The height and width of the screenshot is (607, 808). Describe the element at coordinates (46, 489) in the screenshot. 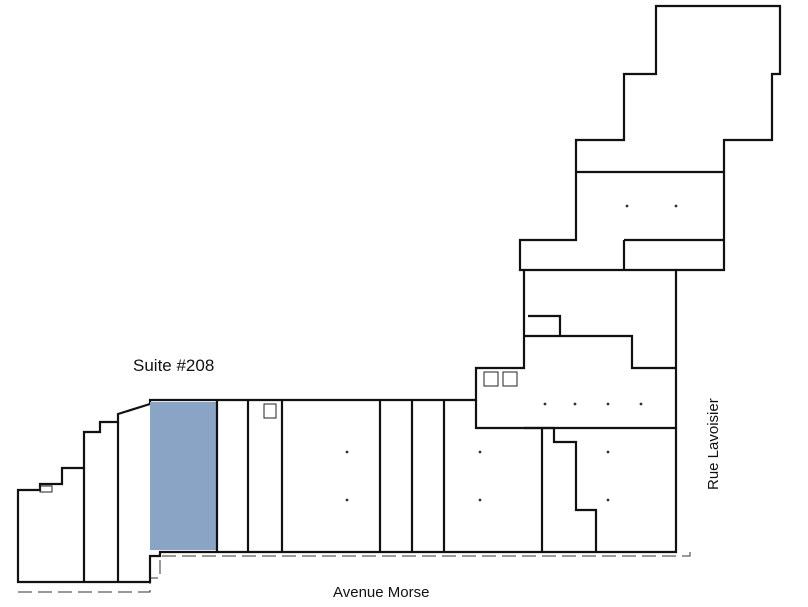

I see `small-wall-box` at that location.